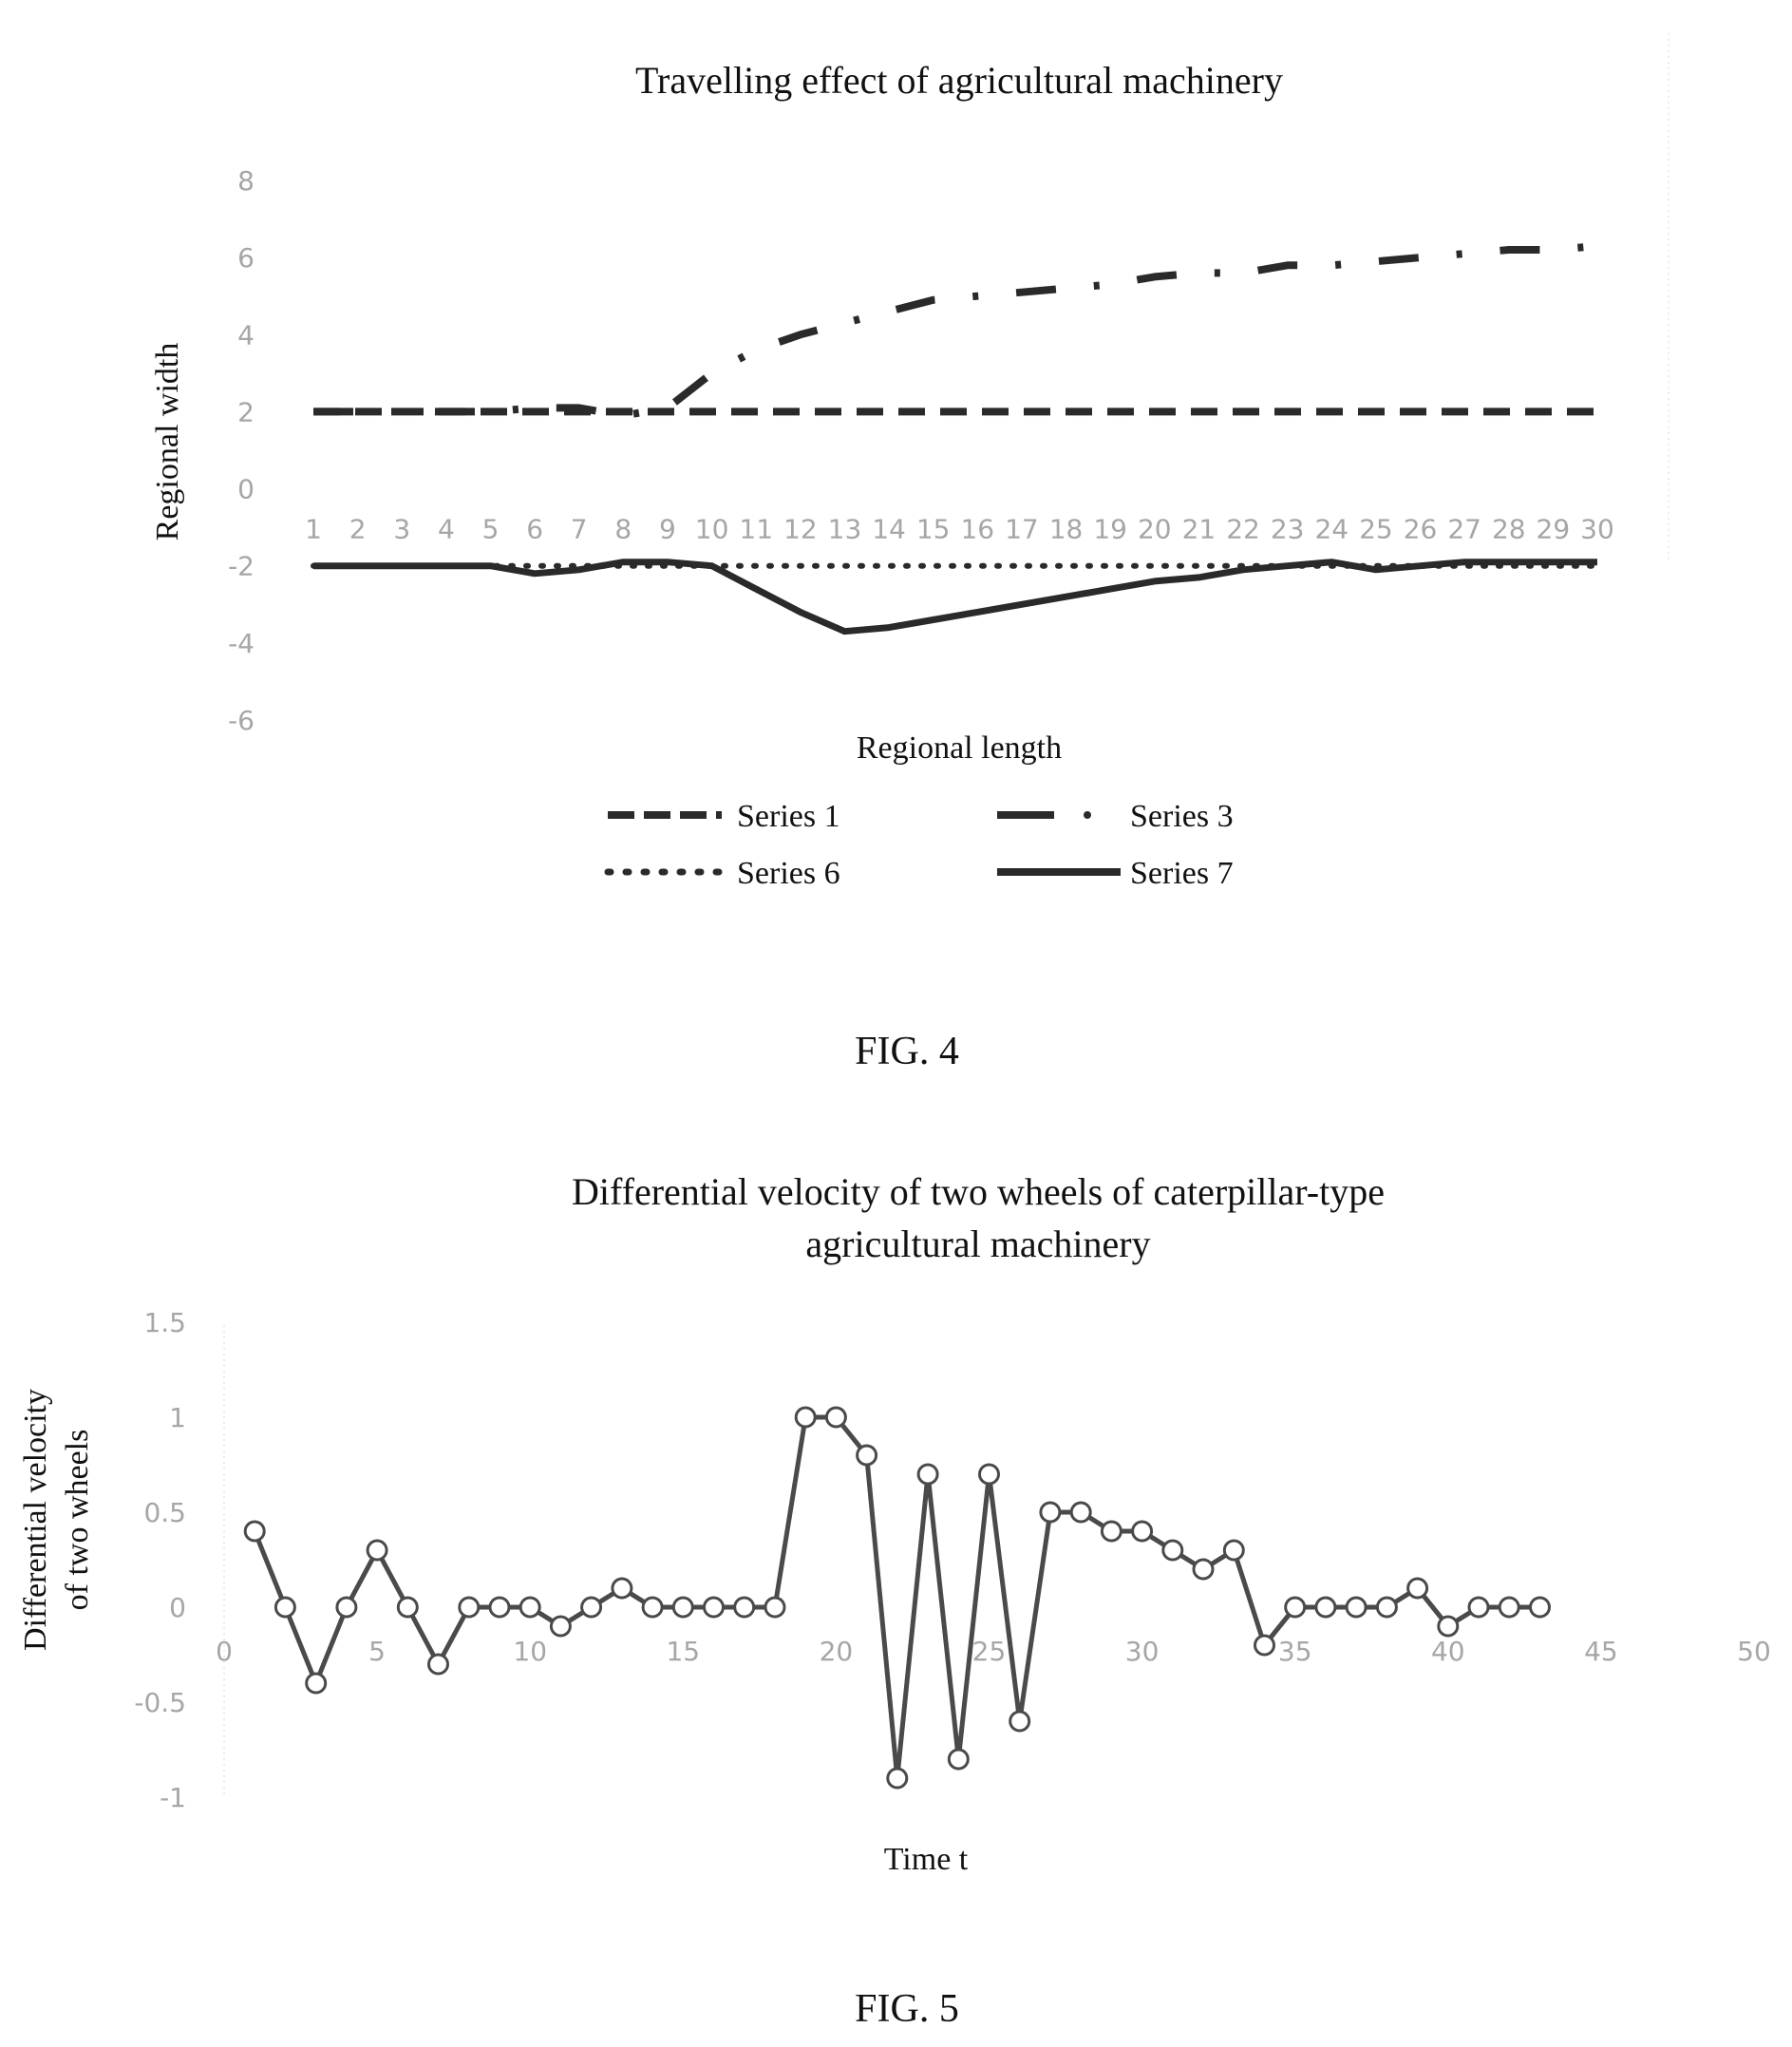 The height and width of the screenshot is (2047, 1792). Describe the element at coordinates (800, 529) in the screenshot. I see `chart-1-x-tick-label: 12` at that location.